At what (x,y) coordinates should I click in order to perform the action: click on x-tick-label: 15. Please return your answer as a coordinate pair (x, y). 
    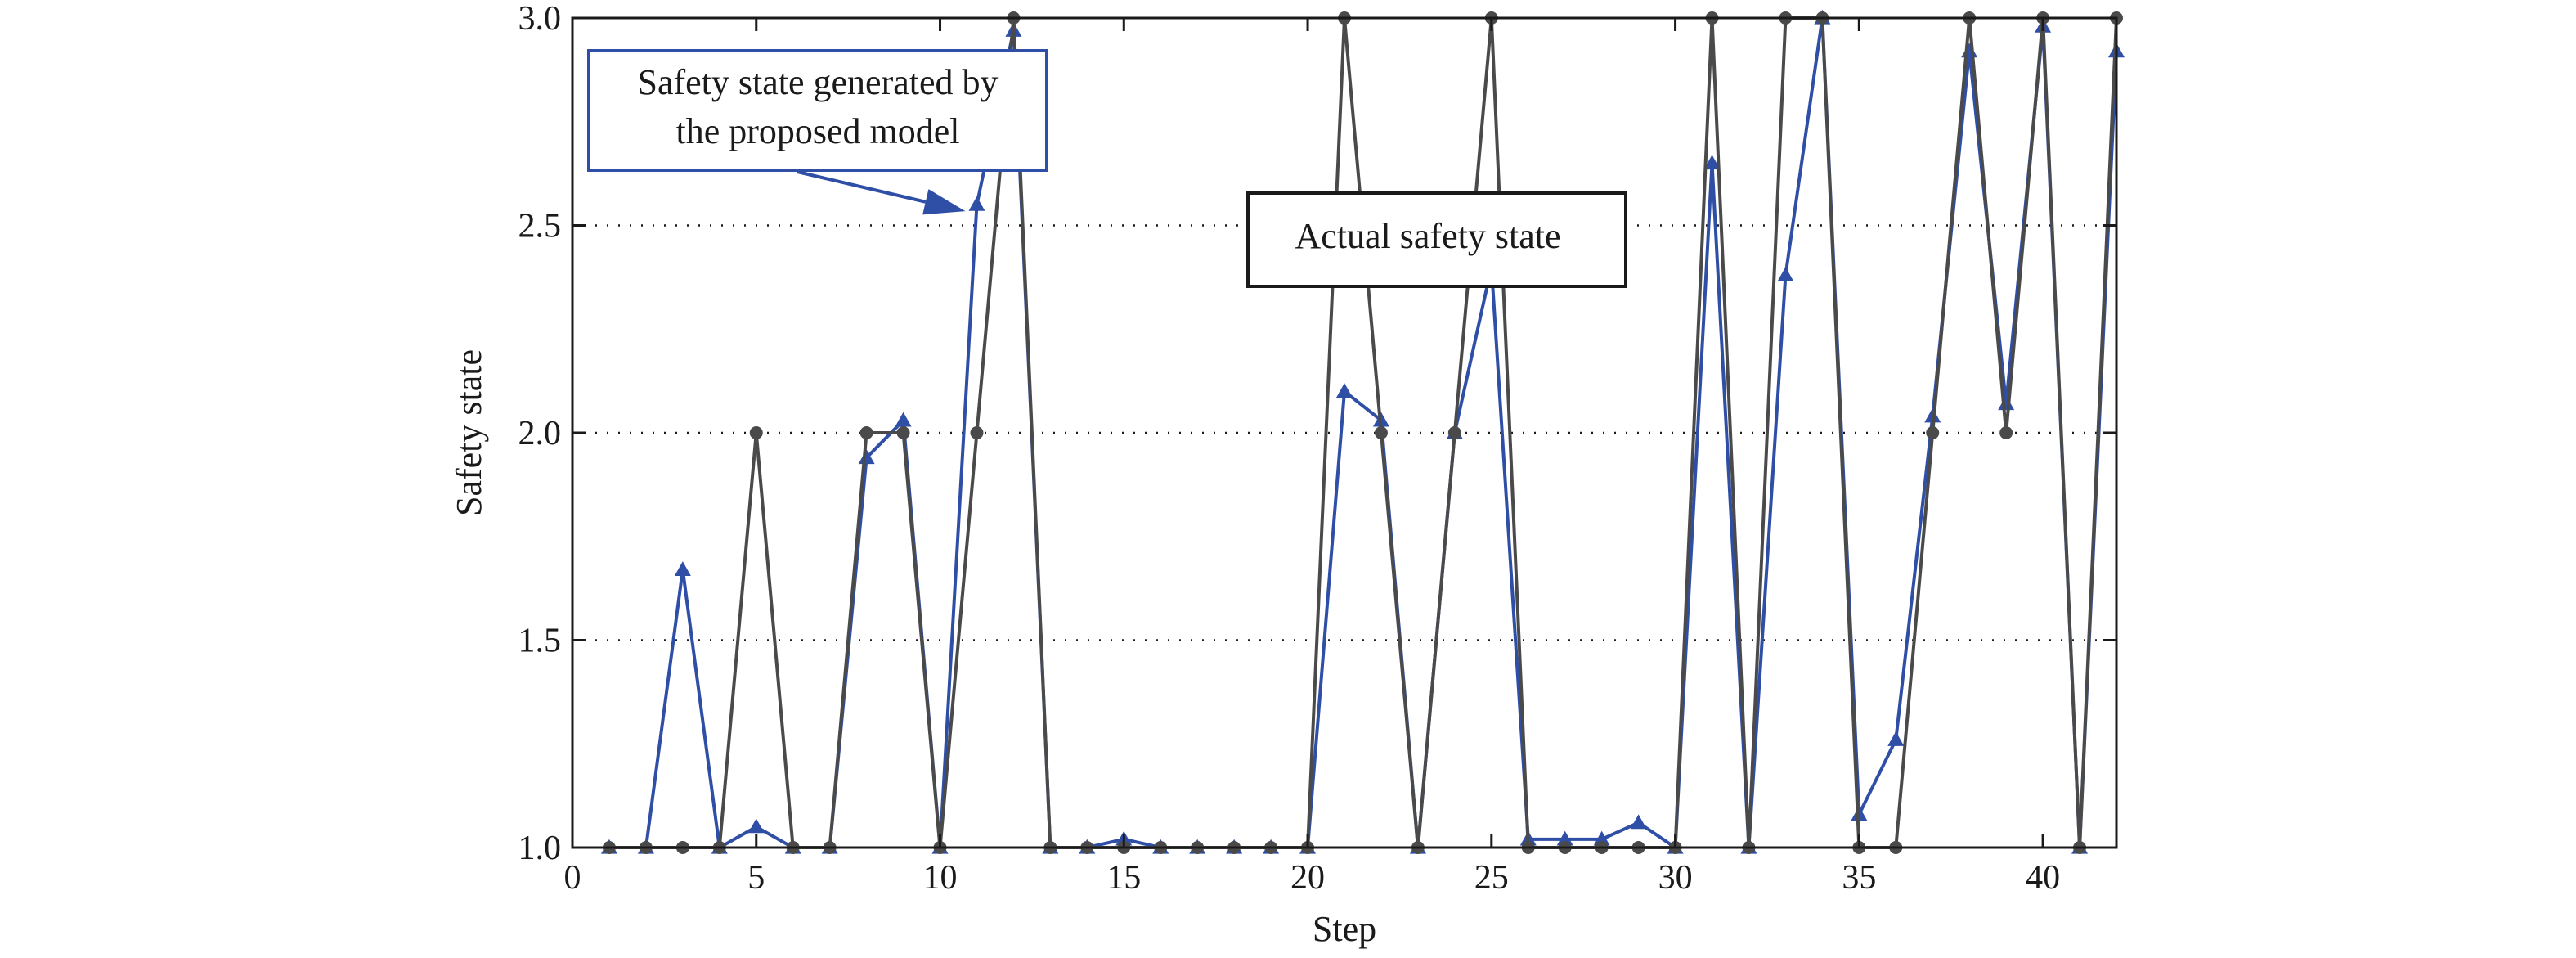
    Looking at the image, I should click on (1124, 878).